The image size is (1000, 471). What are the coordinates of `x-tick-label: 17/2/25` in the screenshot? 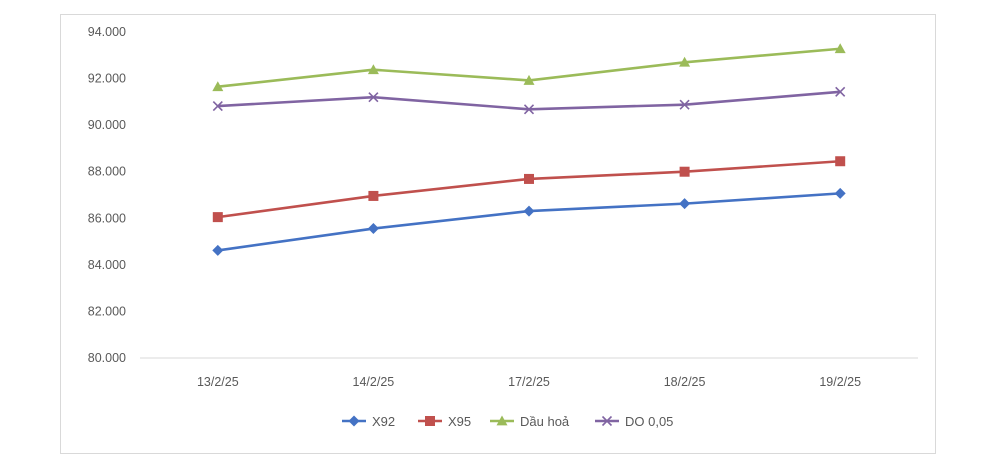 It's located at (529, 382).